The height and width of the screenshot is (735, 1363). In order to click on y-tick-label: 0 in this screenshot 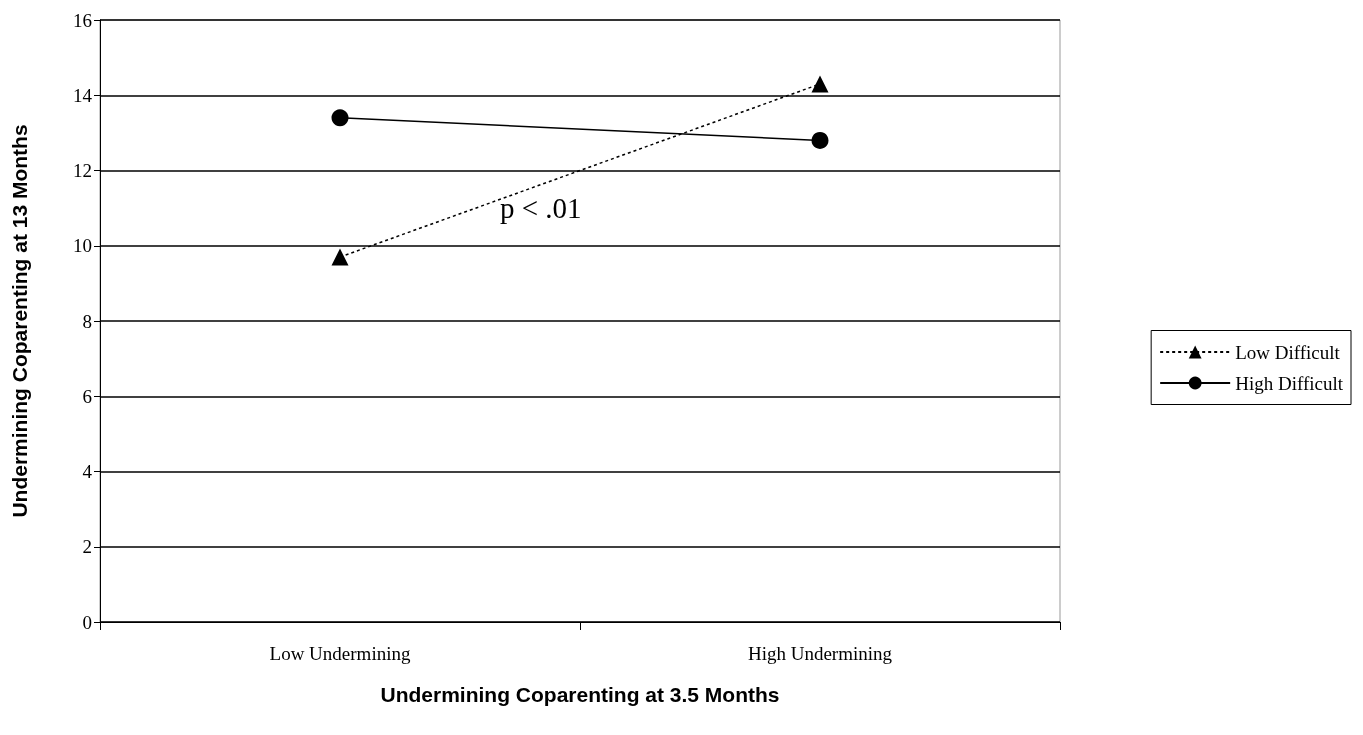, I will do `click(87, 622)`.